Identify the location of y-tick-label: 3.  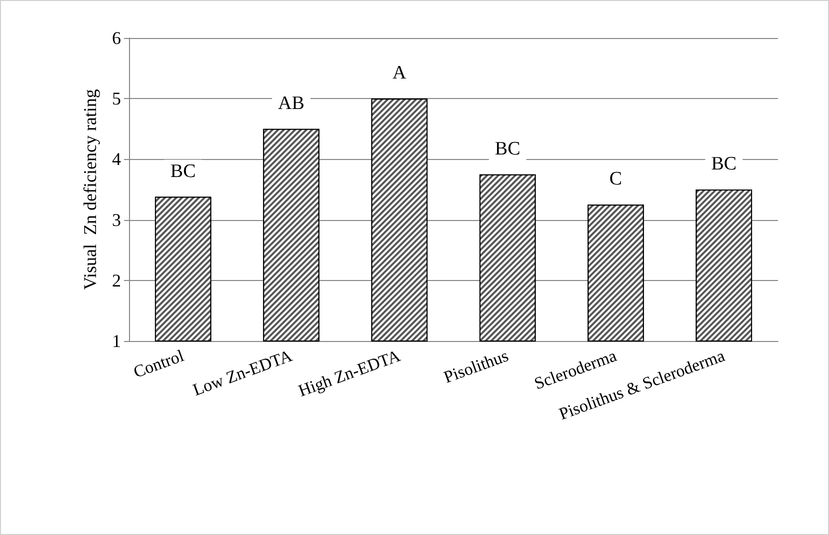
(116, 220).